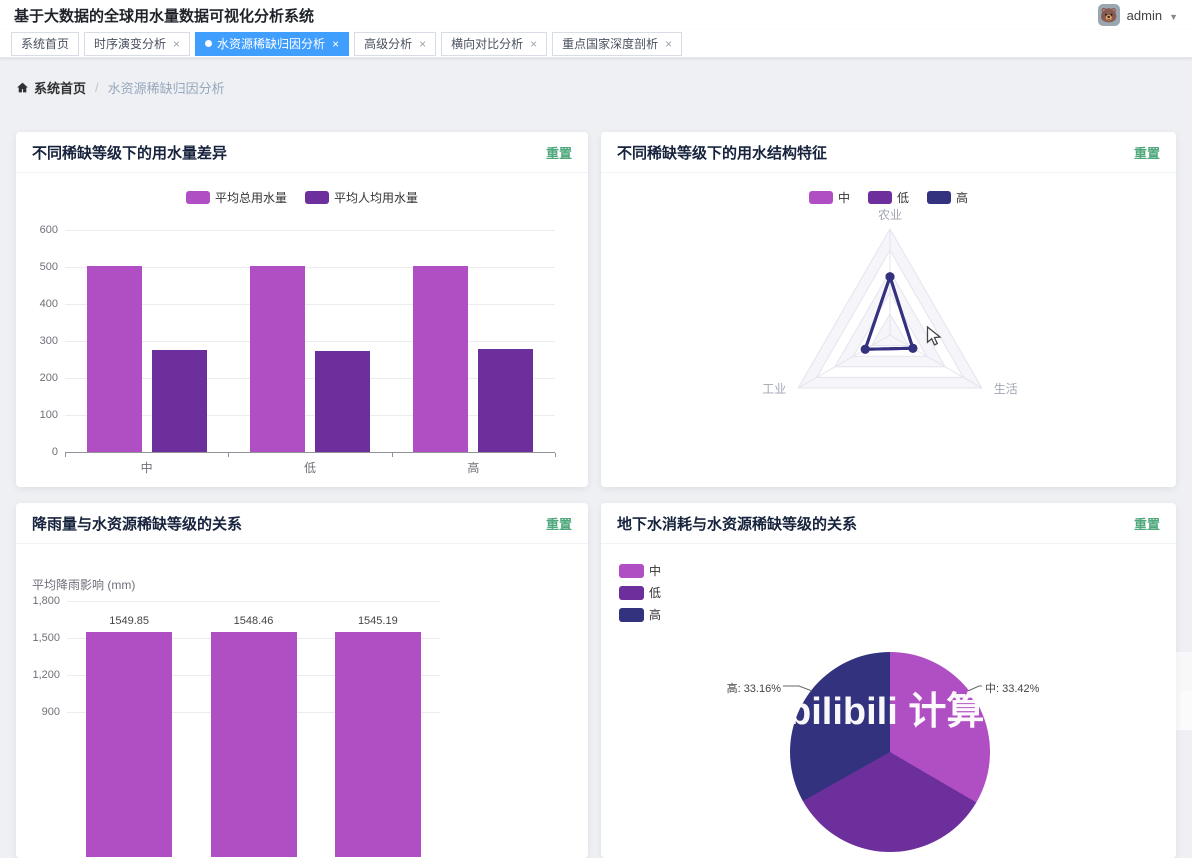 This screenshot has height=858, width=1192. What do you see at coordinates (441, 359) in the screenshot?
I see `bar-高-平均总用水量` at bounding box center [441, 359].